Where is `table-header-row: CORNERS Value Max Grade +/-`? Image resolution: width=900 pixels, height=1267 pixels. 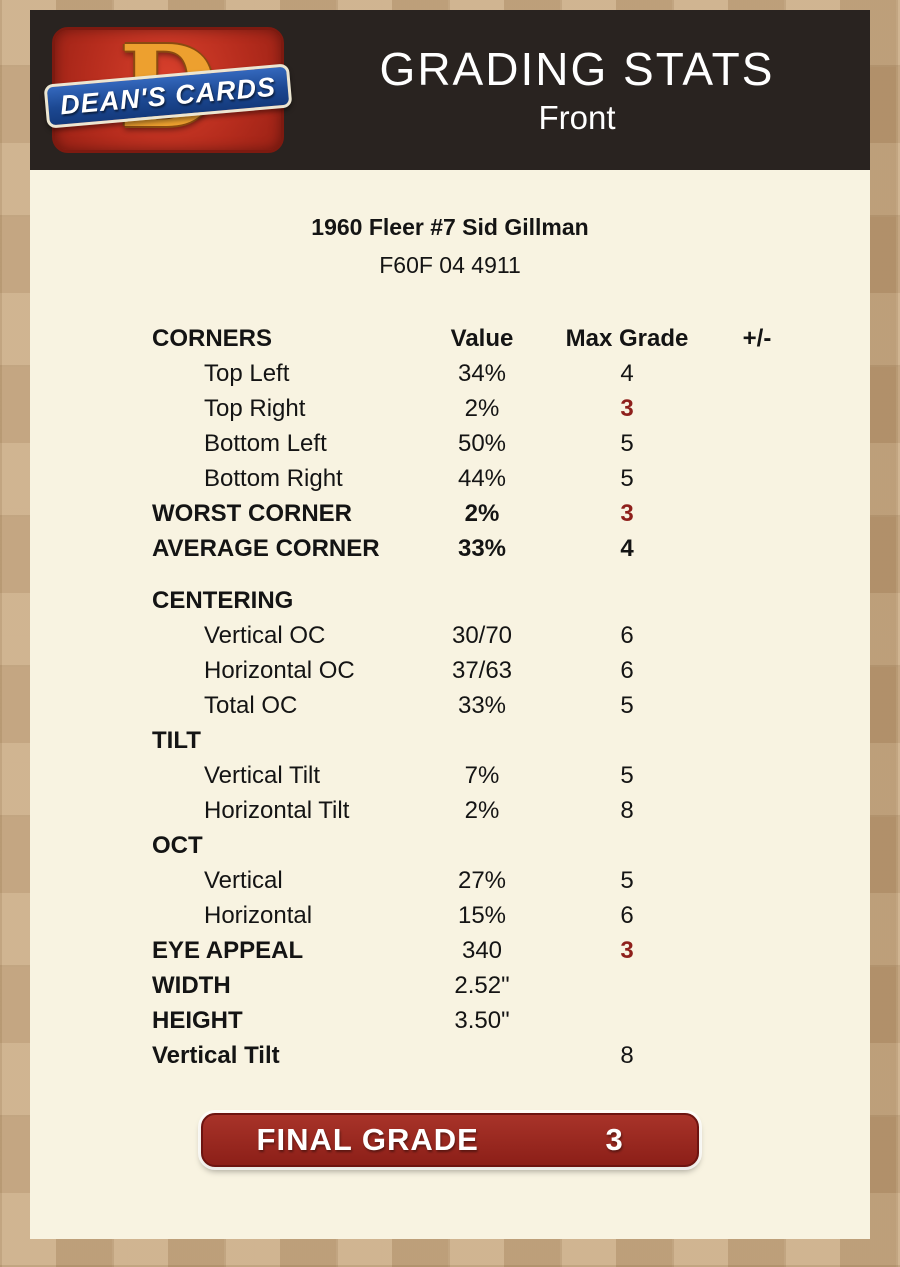 table-header-row: CORNERS Value Max Grade +/- is located at coordinates (450, 338).